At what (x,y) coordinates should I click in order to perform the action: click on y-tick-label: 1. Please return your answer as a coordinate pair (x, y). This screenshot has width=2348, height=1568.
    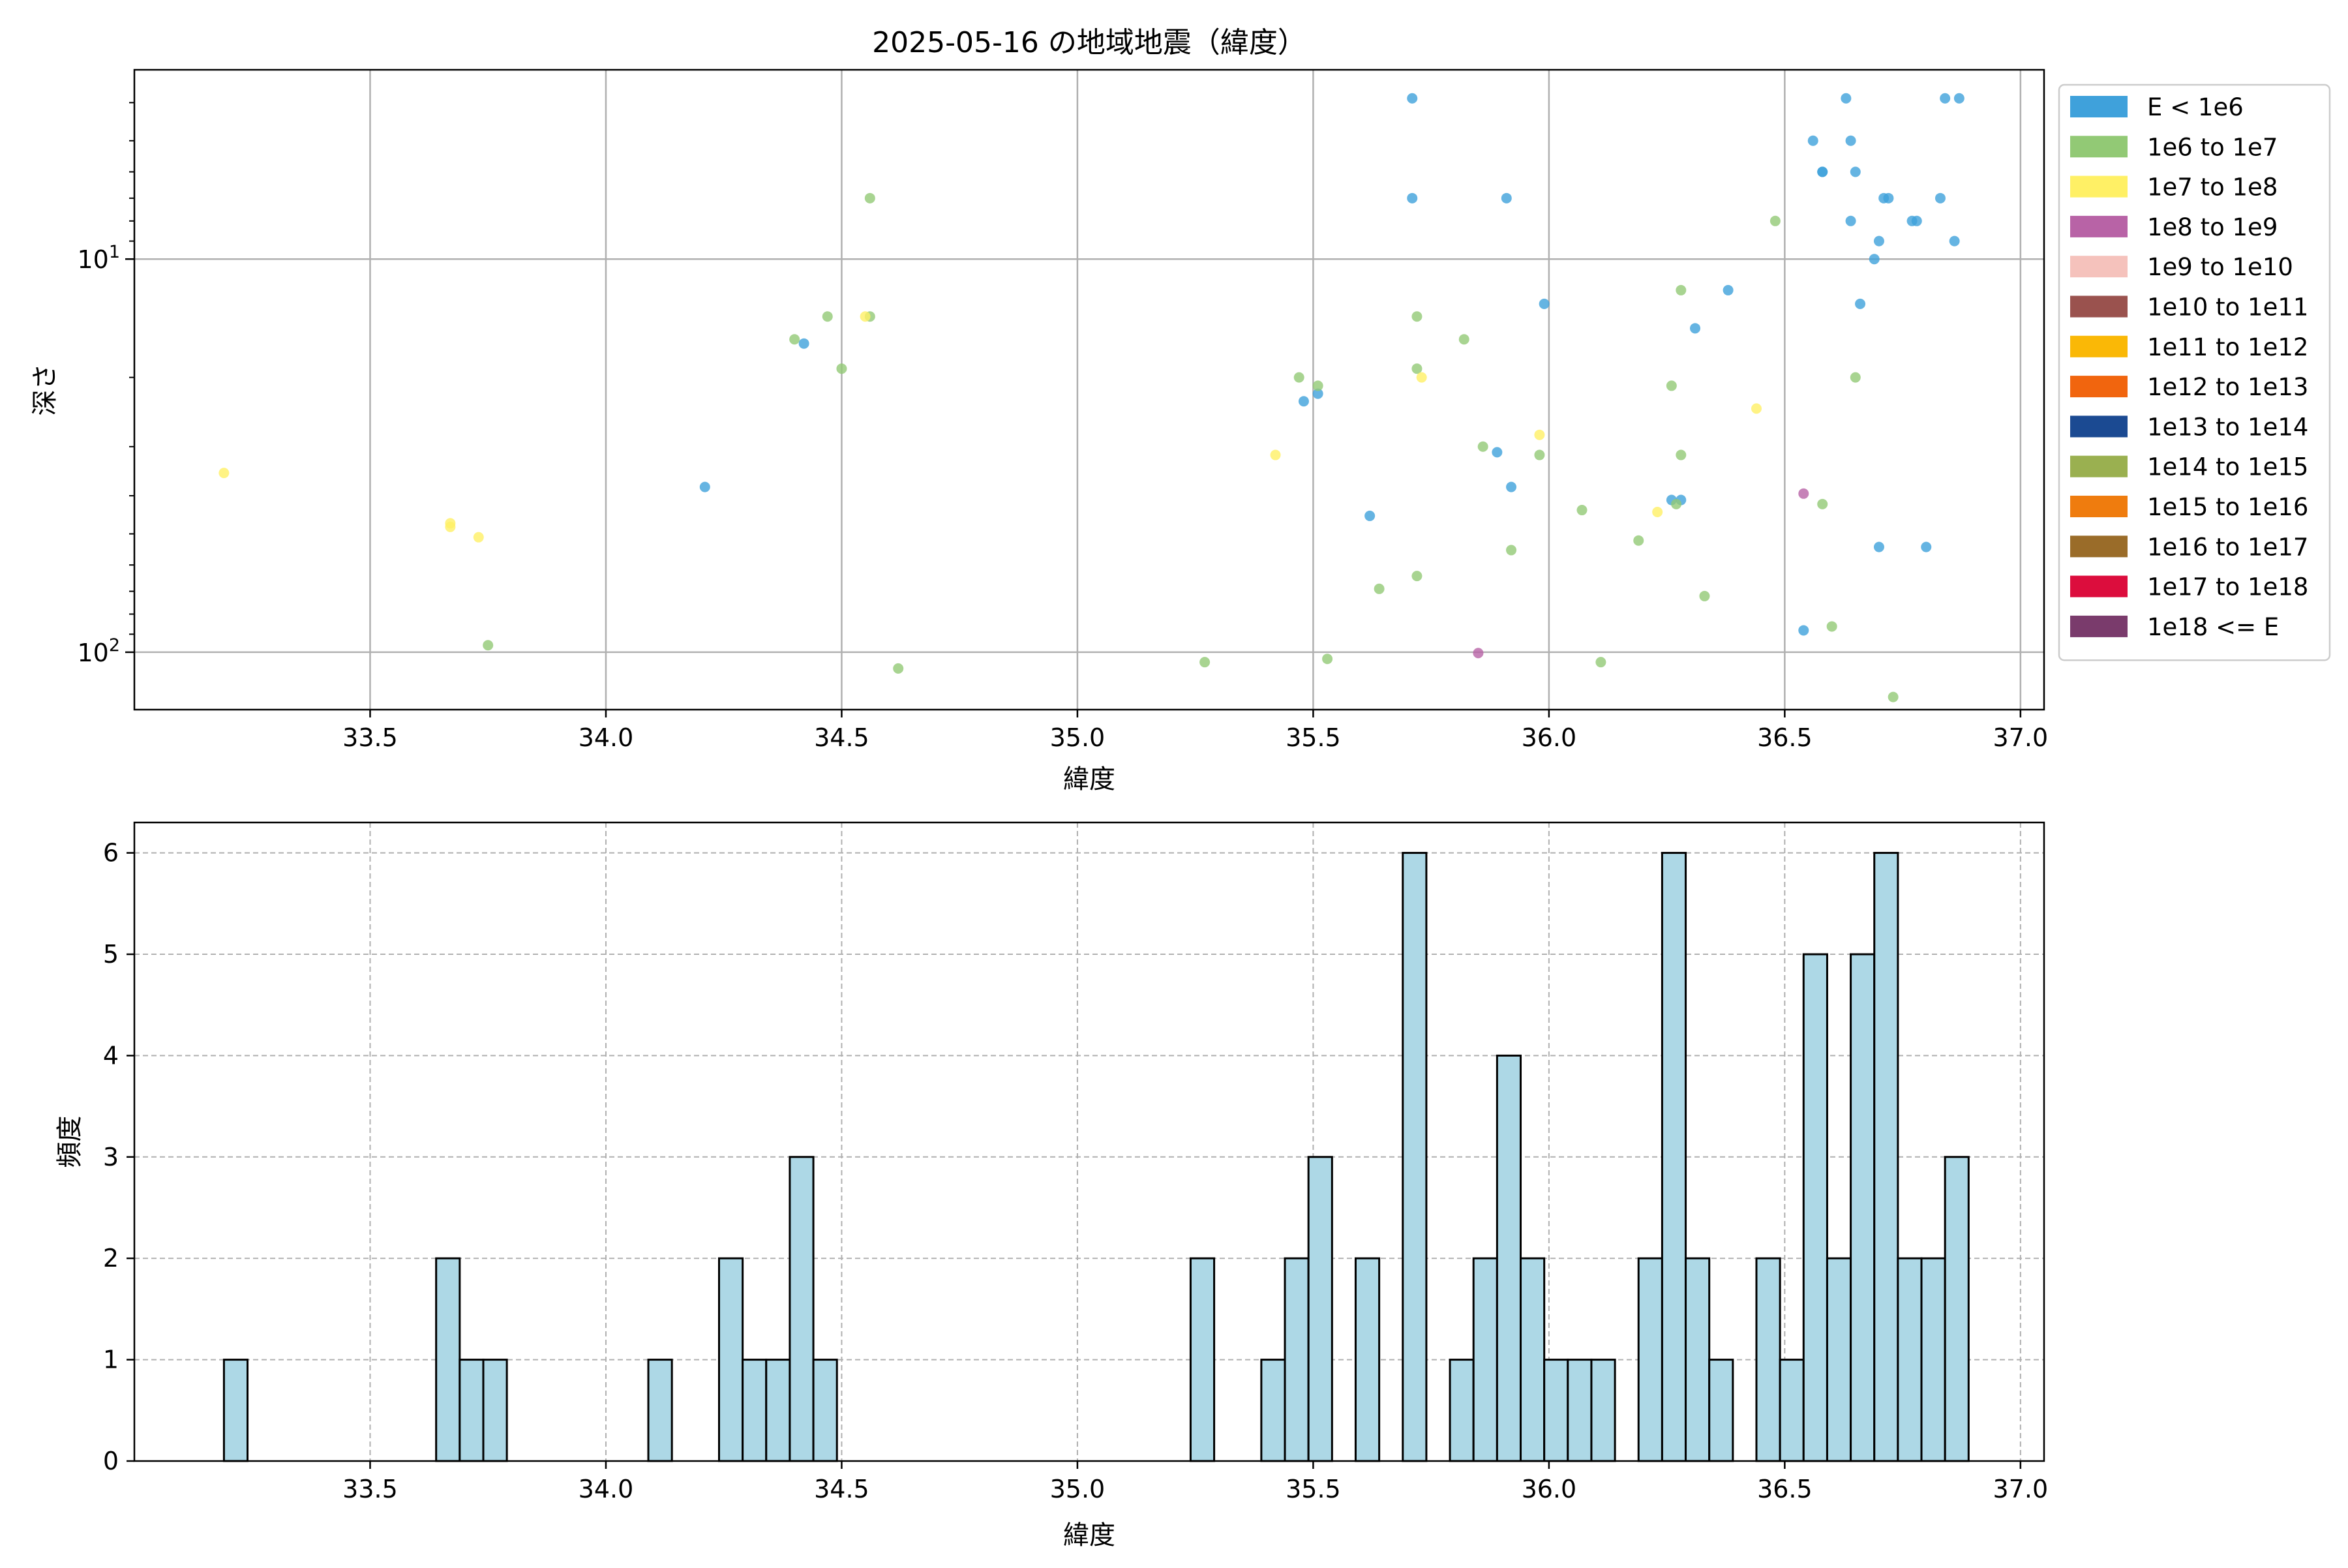
    Looking at the image, I should click on (111, 1360).